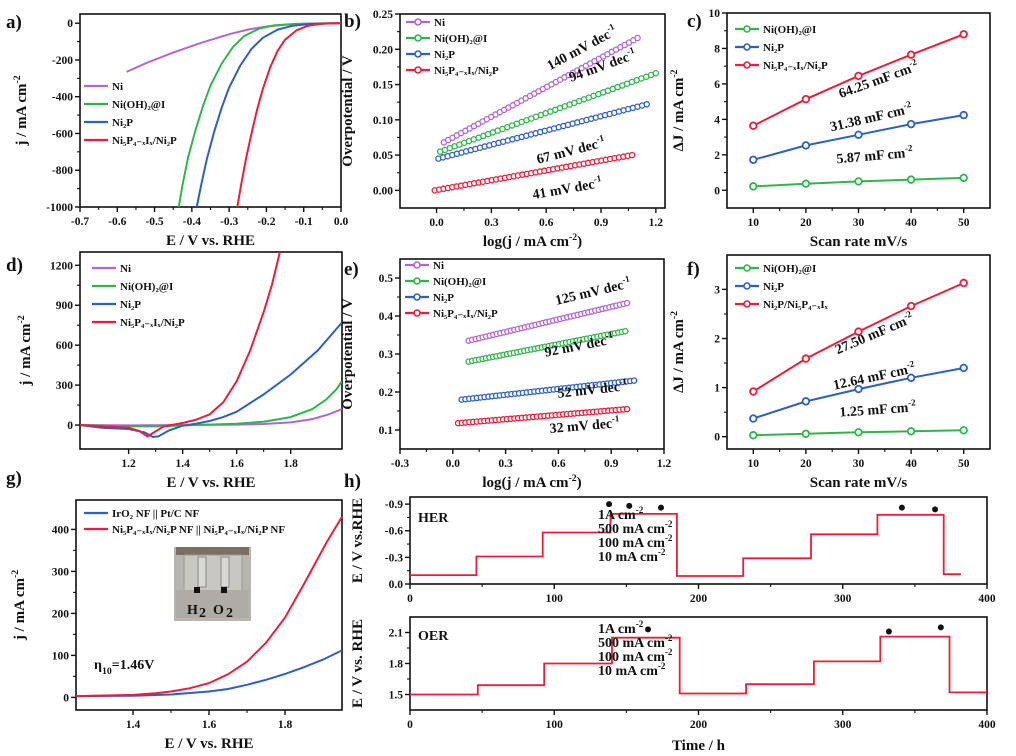 This screenshot has height=756, width=1016. What do you see at coordinates (394, 505) in the screenshot?
I see `y-tick-label: -0.9` at bounding box center [394, 505].